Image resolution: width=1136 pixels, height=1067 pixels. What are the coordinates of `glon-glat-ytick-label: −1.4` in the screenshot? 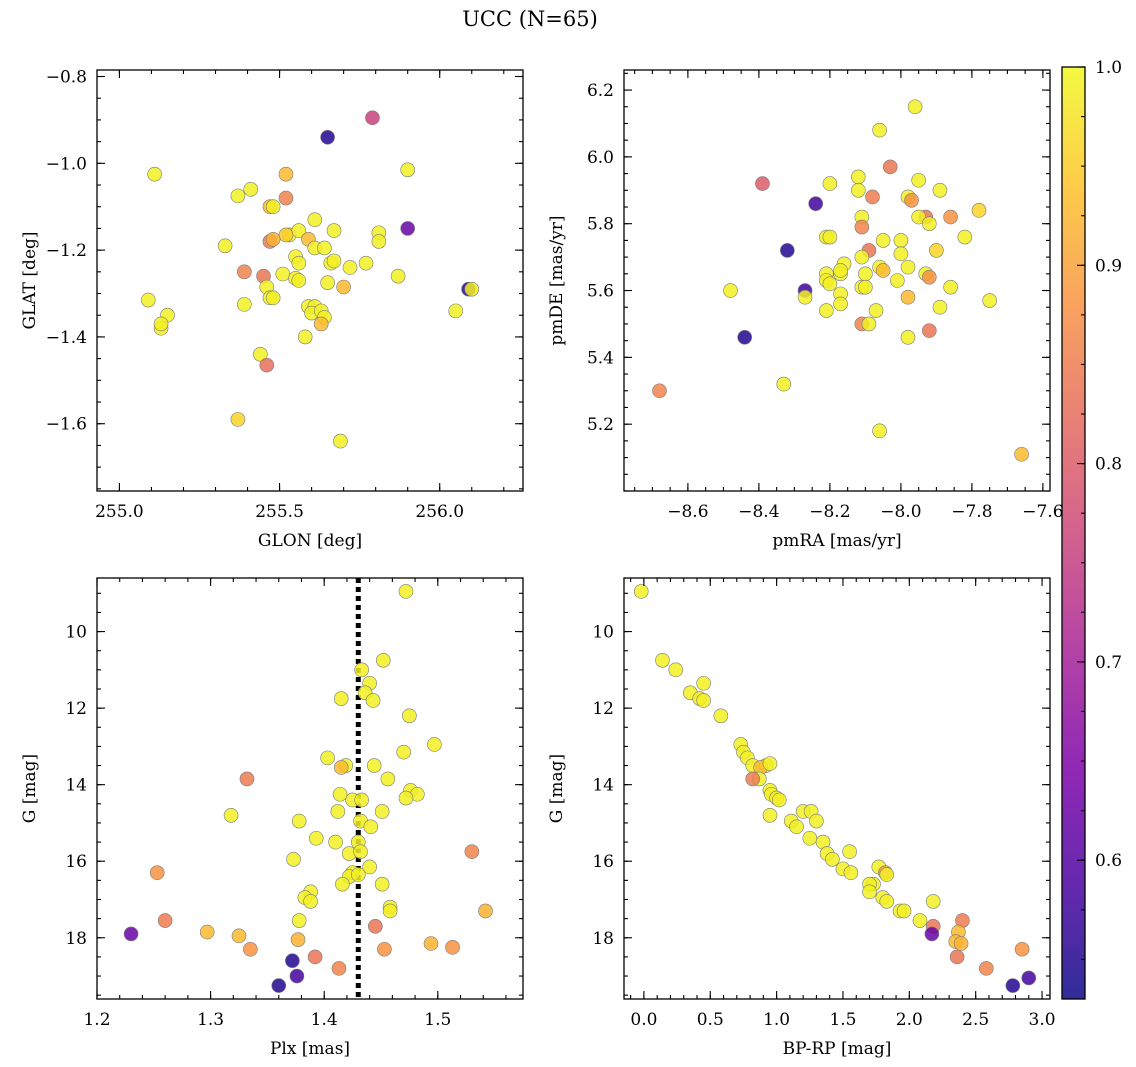 It's located at (66, 338).